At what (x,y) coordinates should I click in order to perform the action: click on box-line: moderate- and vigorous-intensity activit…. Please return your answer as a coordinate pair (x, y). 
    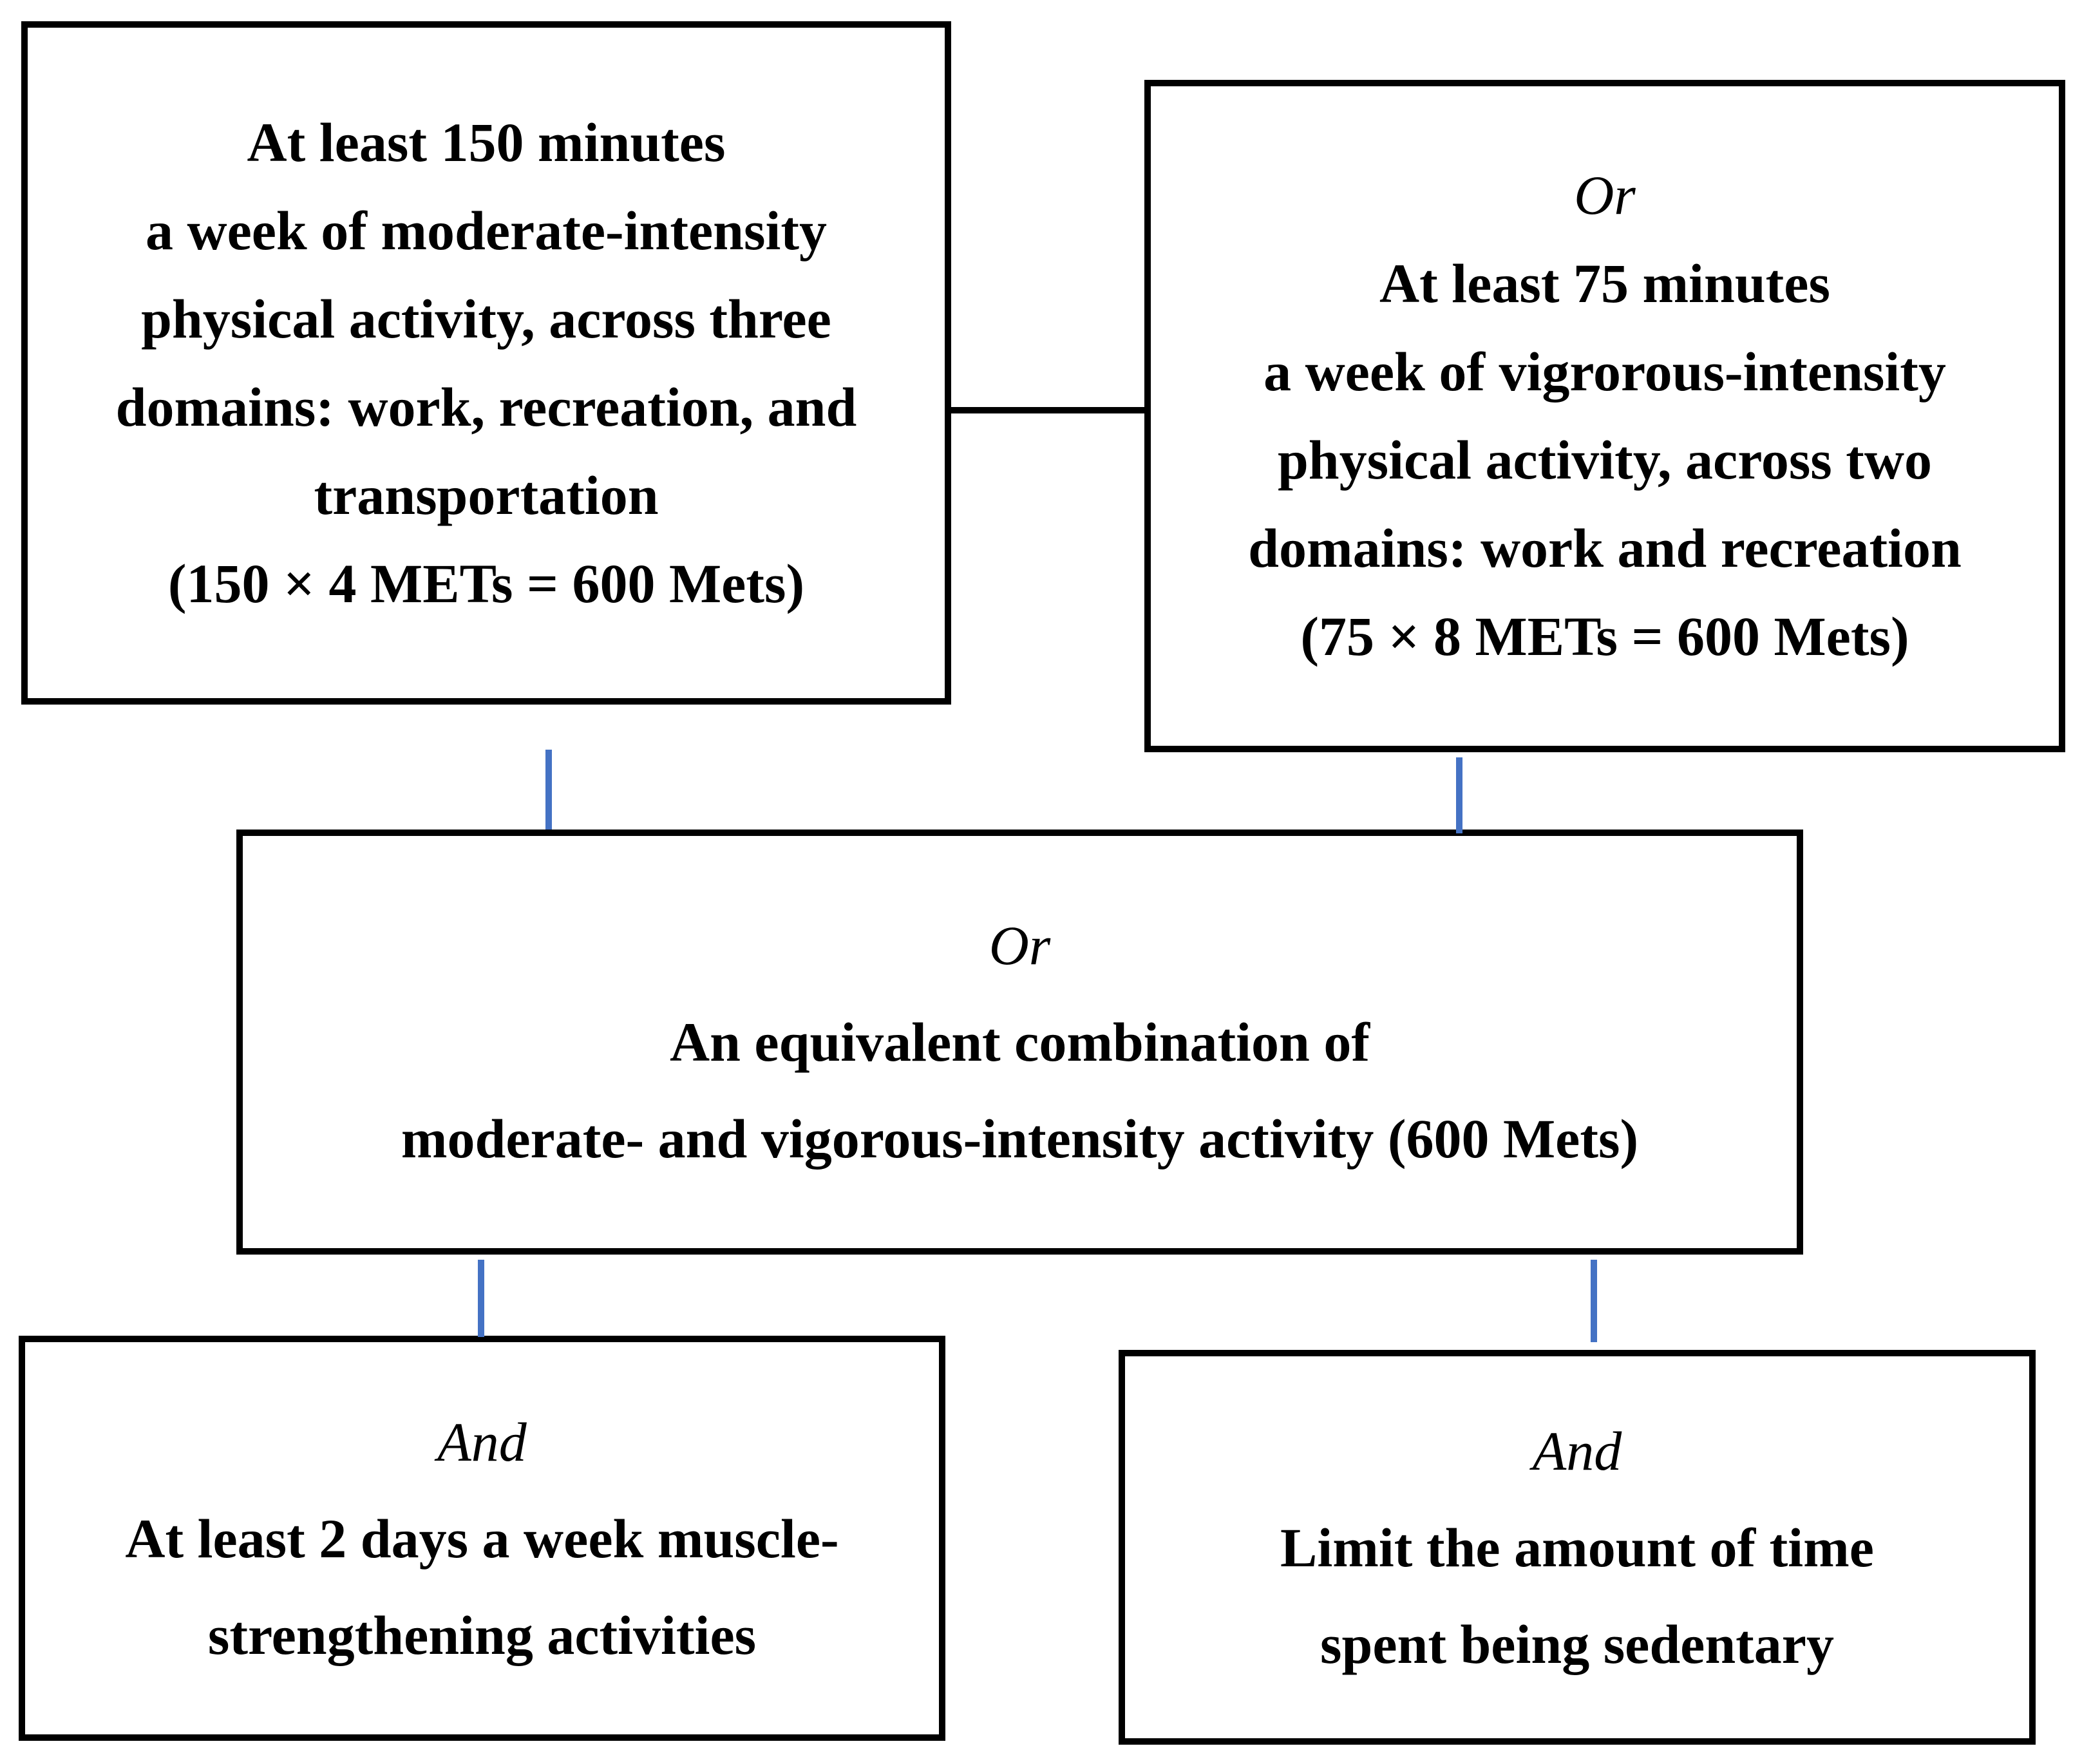
    Looking at the image, I should click on (1020, 1139).